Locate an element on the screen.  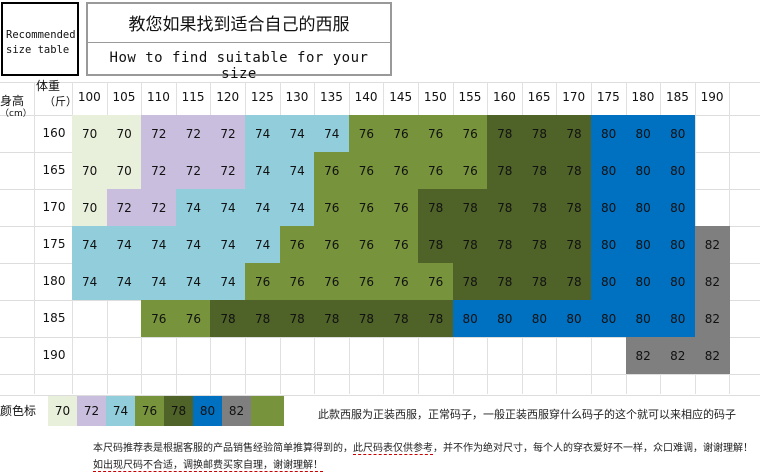
weight-axis-label: 体重 is located at coordinates (48, 86).